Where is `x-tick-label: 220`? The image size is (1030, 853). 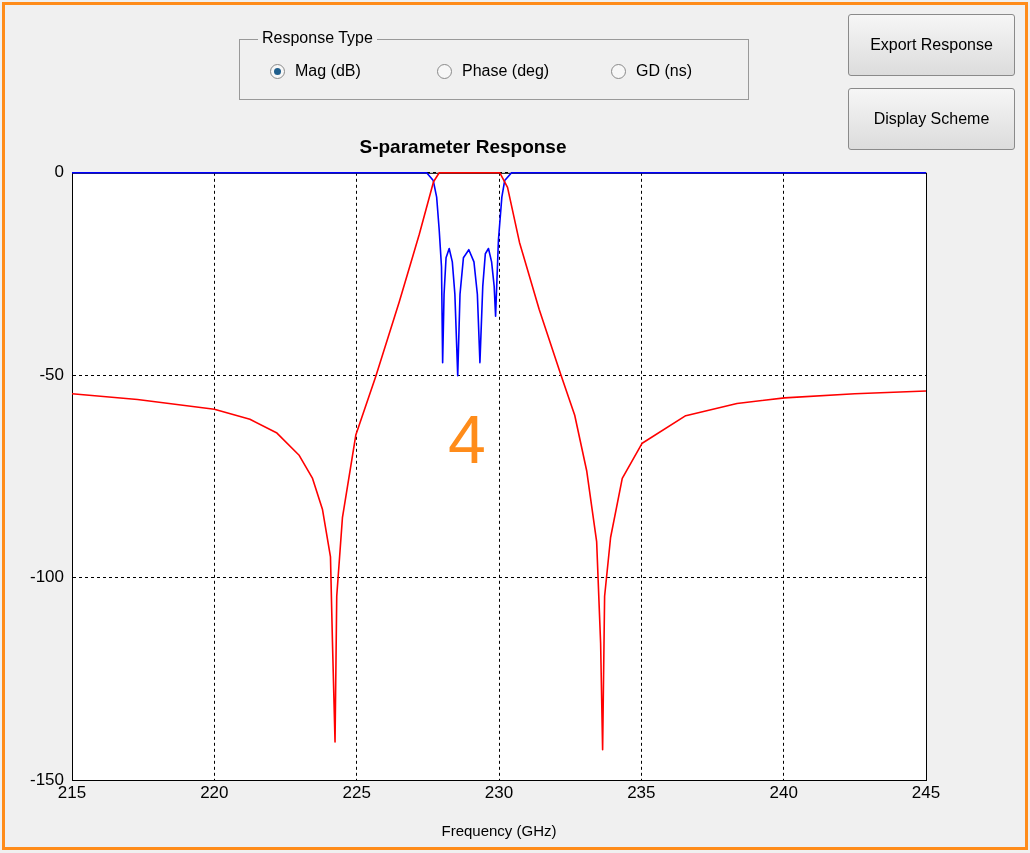 x-tick-label: 220 is located at coordinates (214, 792).